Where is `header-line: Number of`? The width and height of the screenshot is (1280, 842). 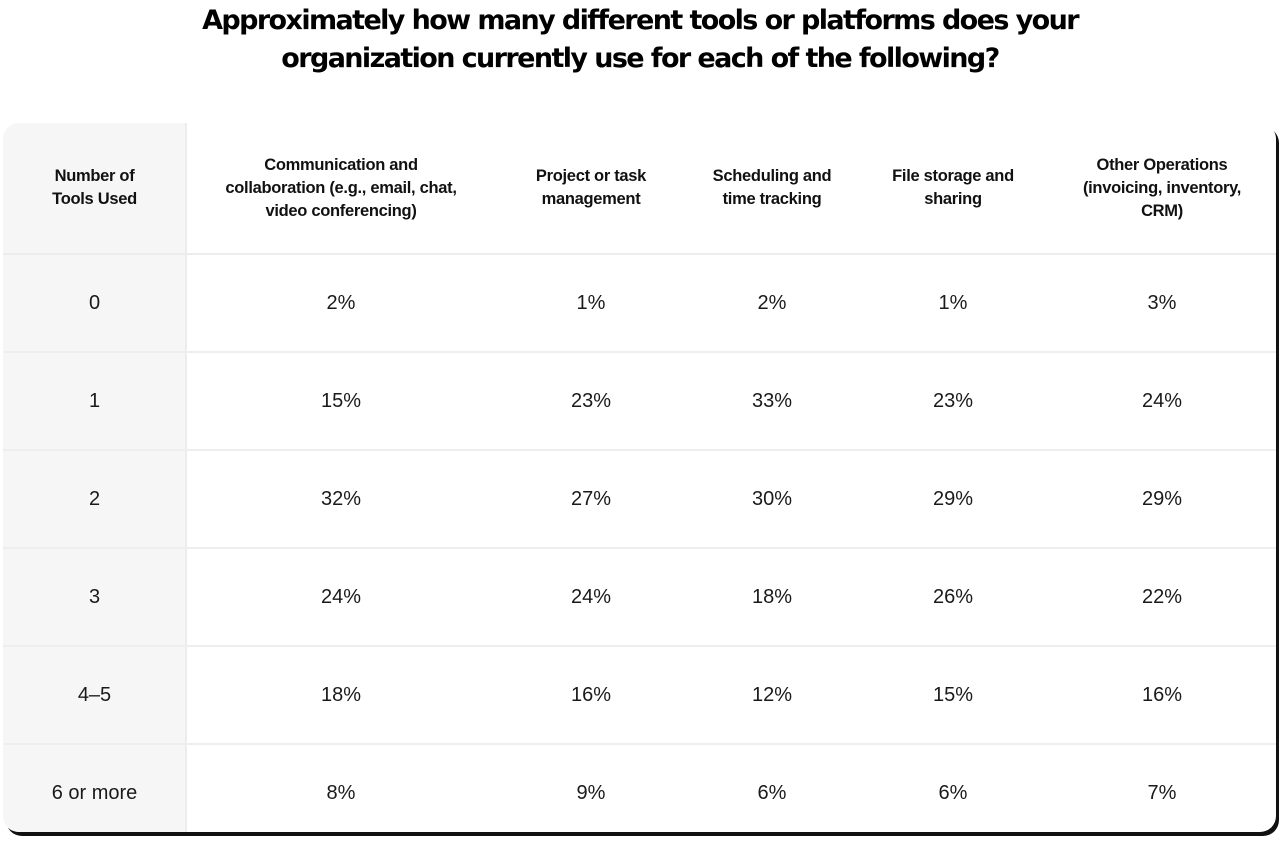
header-line: Number of is located at coordinates (94, 176).